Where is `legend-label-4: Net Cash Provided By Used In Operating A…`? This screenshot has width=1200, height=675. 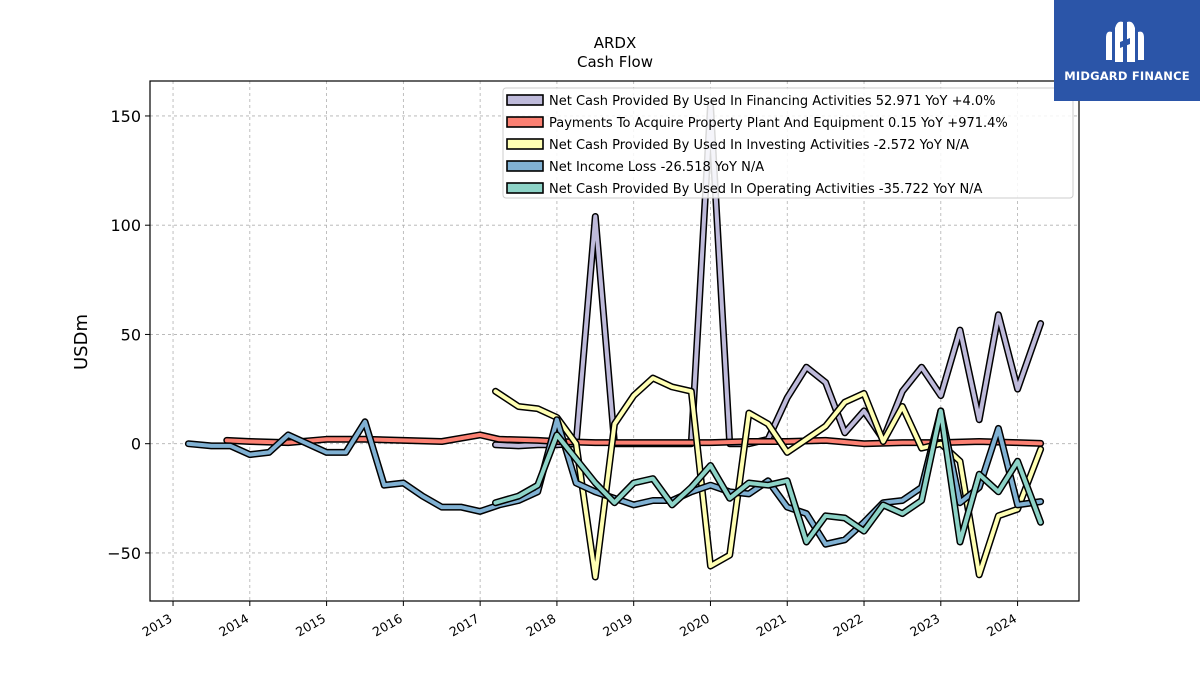 legend-label-4: Net Cash Provided By Used In Operating A… is located at coordinates (766, 189).